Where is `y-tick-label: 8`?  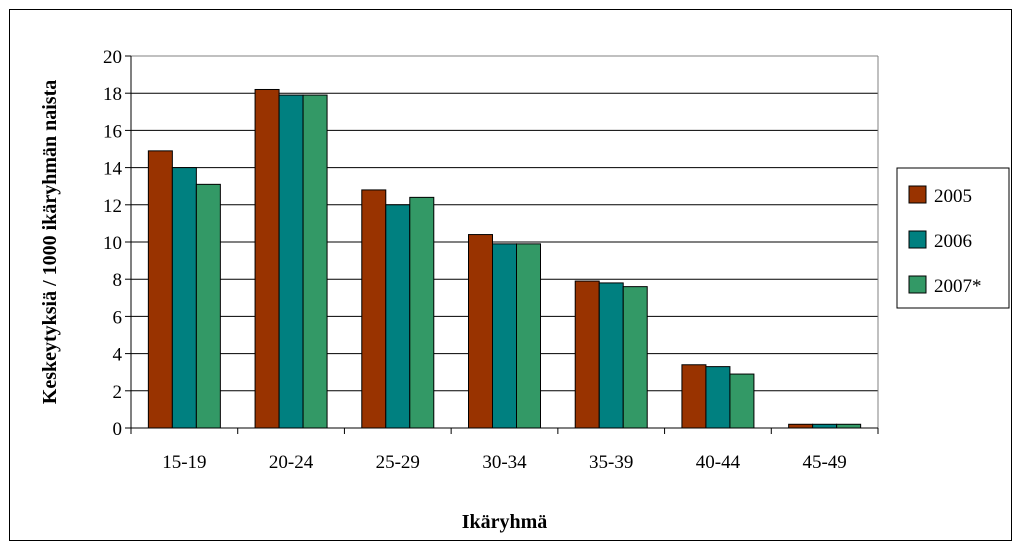
y-tick-label: 8 is located at coordinates (118, 280).